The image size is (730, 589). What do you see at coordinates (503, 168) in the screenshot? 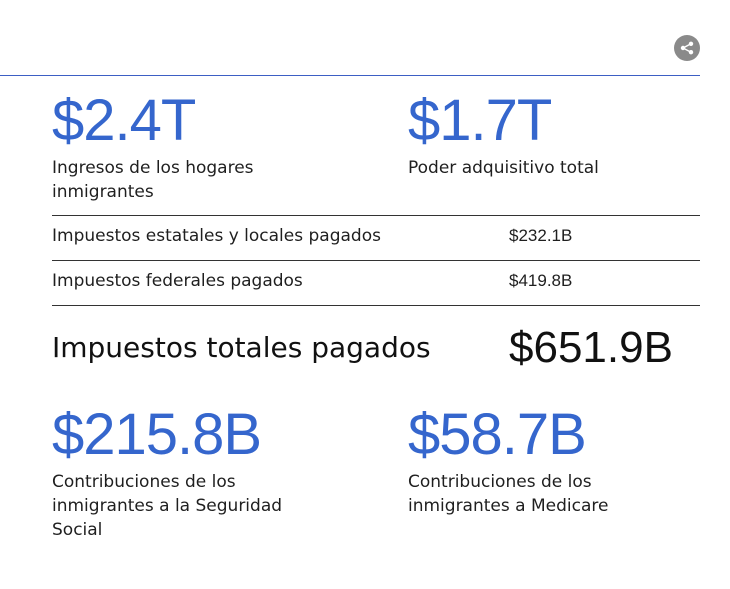
I see `stat-label: Poder adquisitivo total` at bounding box center [503, 168].